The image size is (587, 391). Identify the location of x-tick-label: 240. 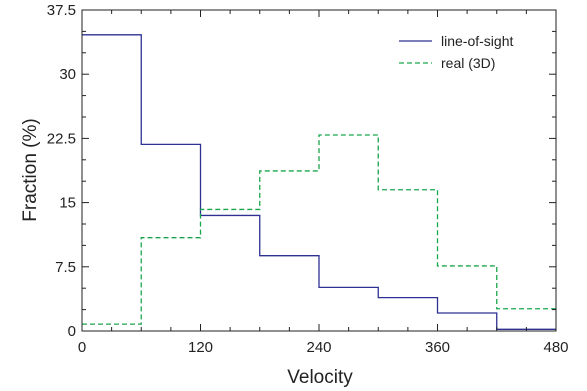
(318, 347).